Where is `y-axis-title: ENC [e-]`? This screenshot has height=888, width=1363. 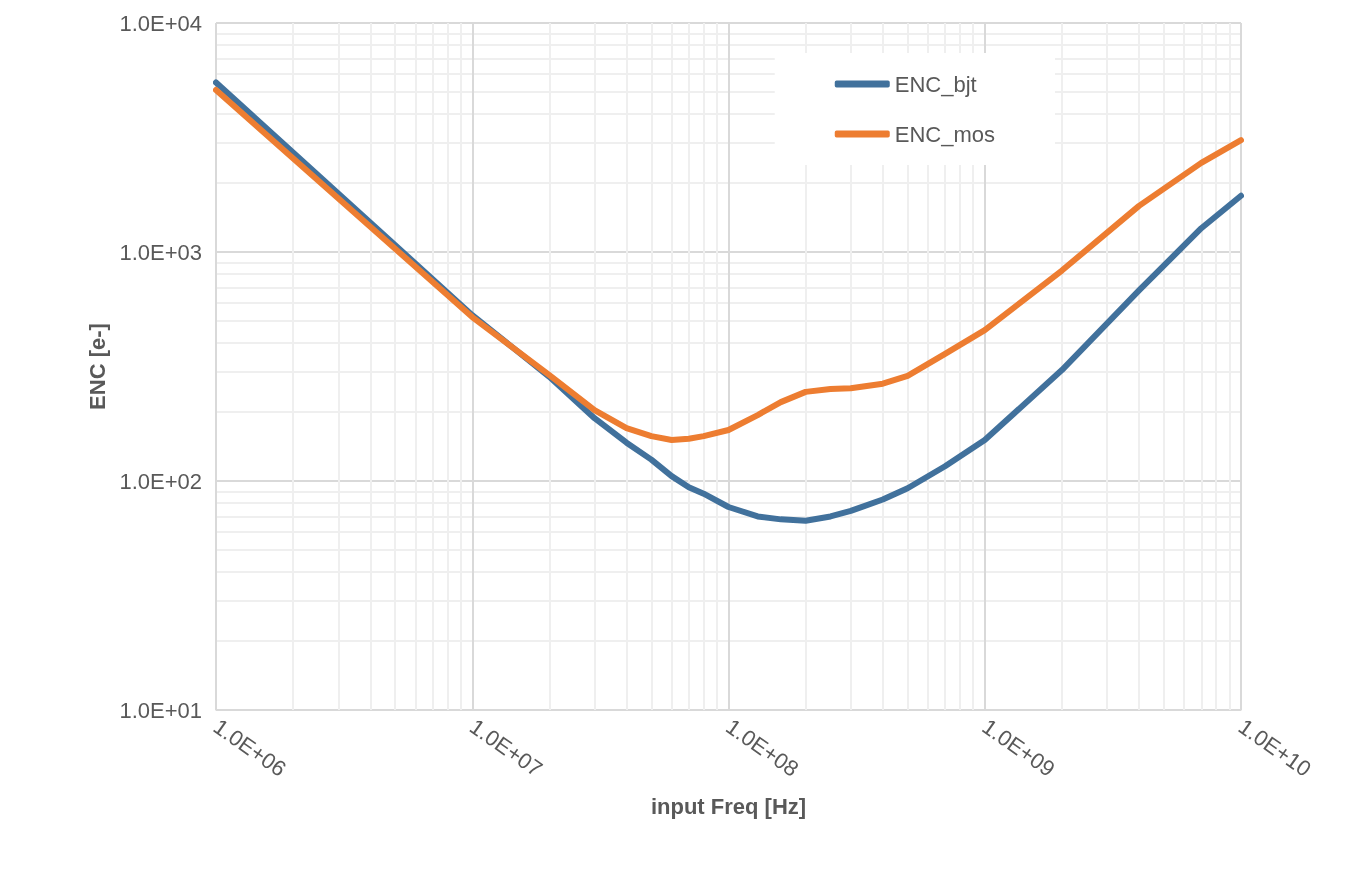 y-axis-title: ENC [e-] is located at coordinates (98, 366).